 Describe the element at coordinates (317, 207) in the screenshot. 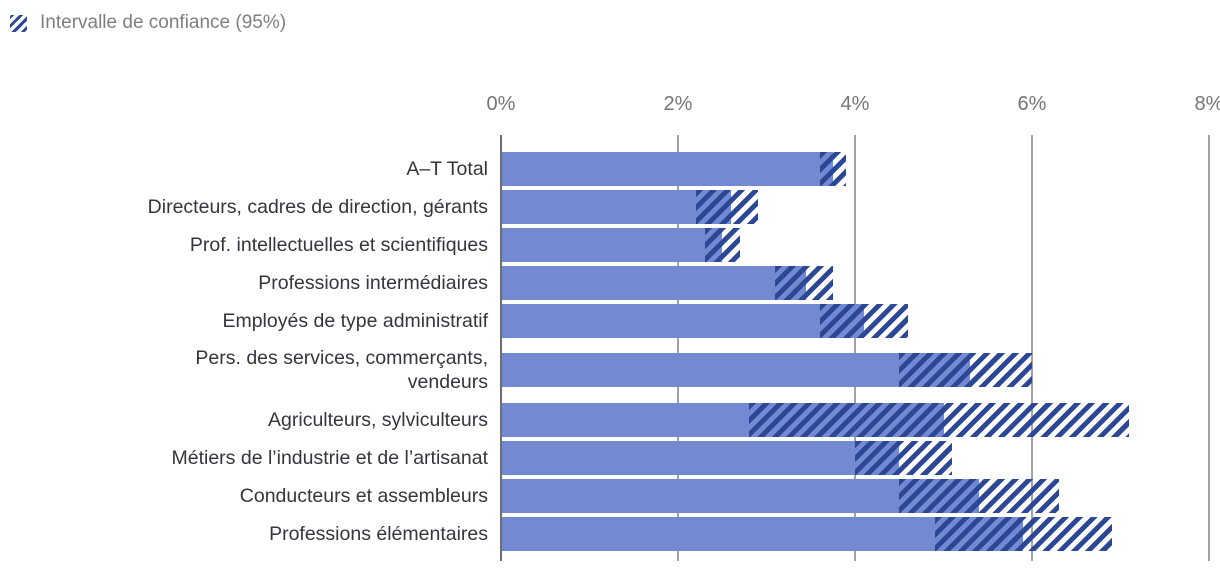

I see `category-label: Directeurs, cadres de direction, gérants` at that location.